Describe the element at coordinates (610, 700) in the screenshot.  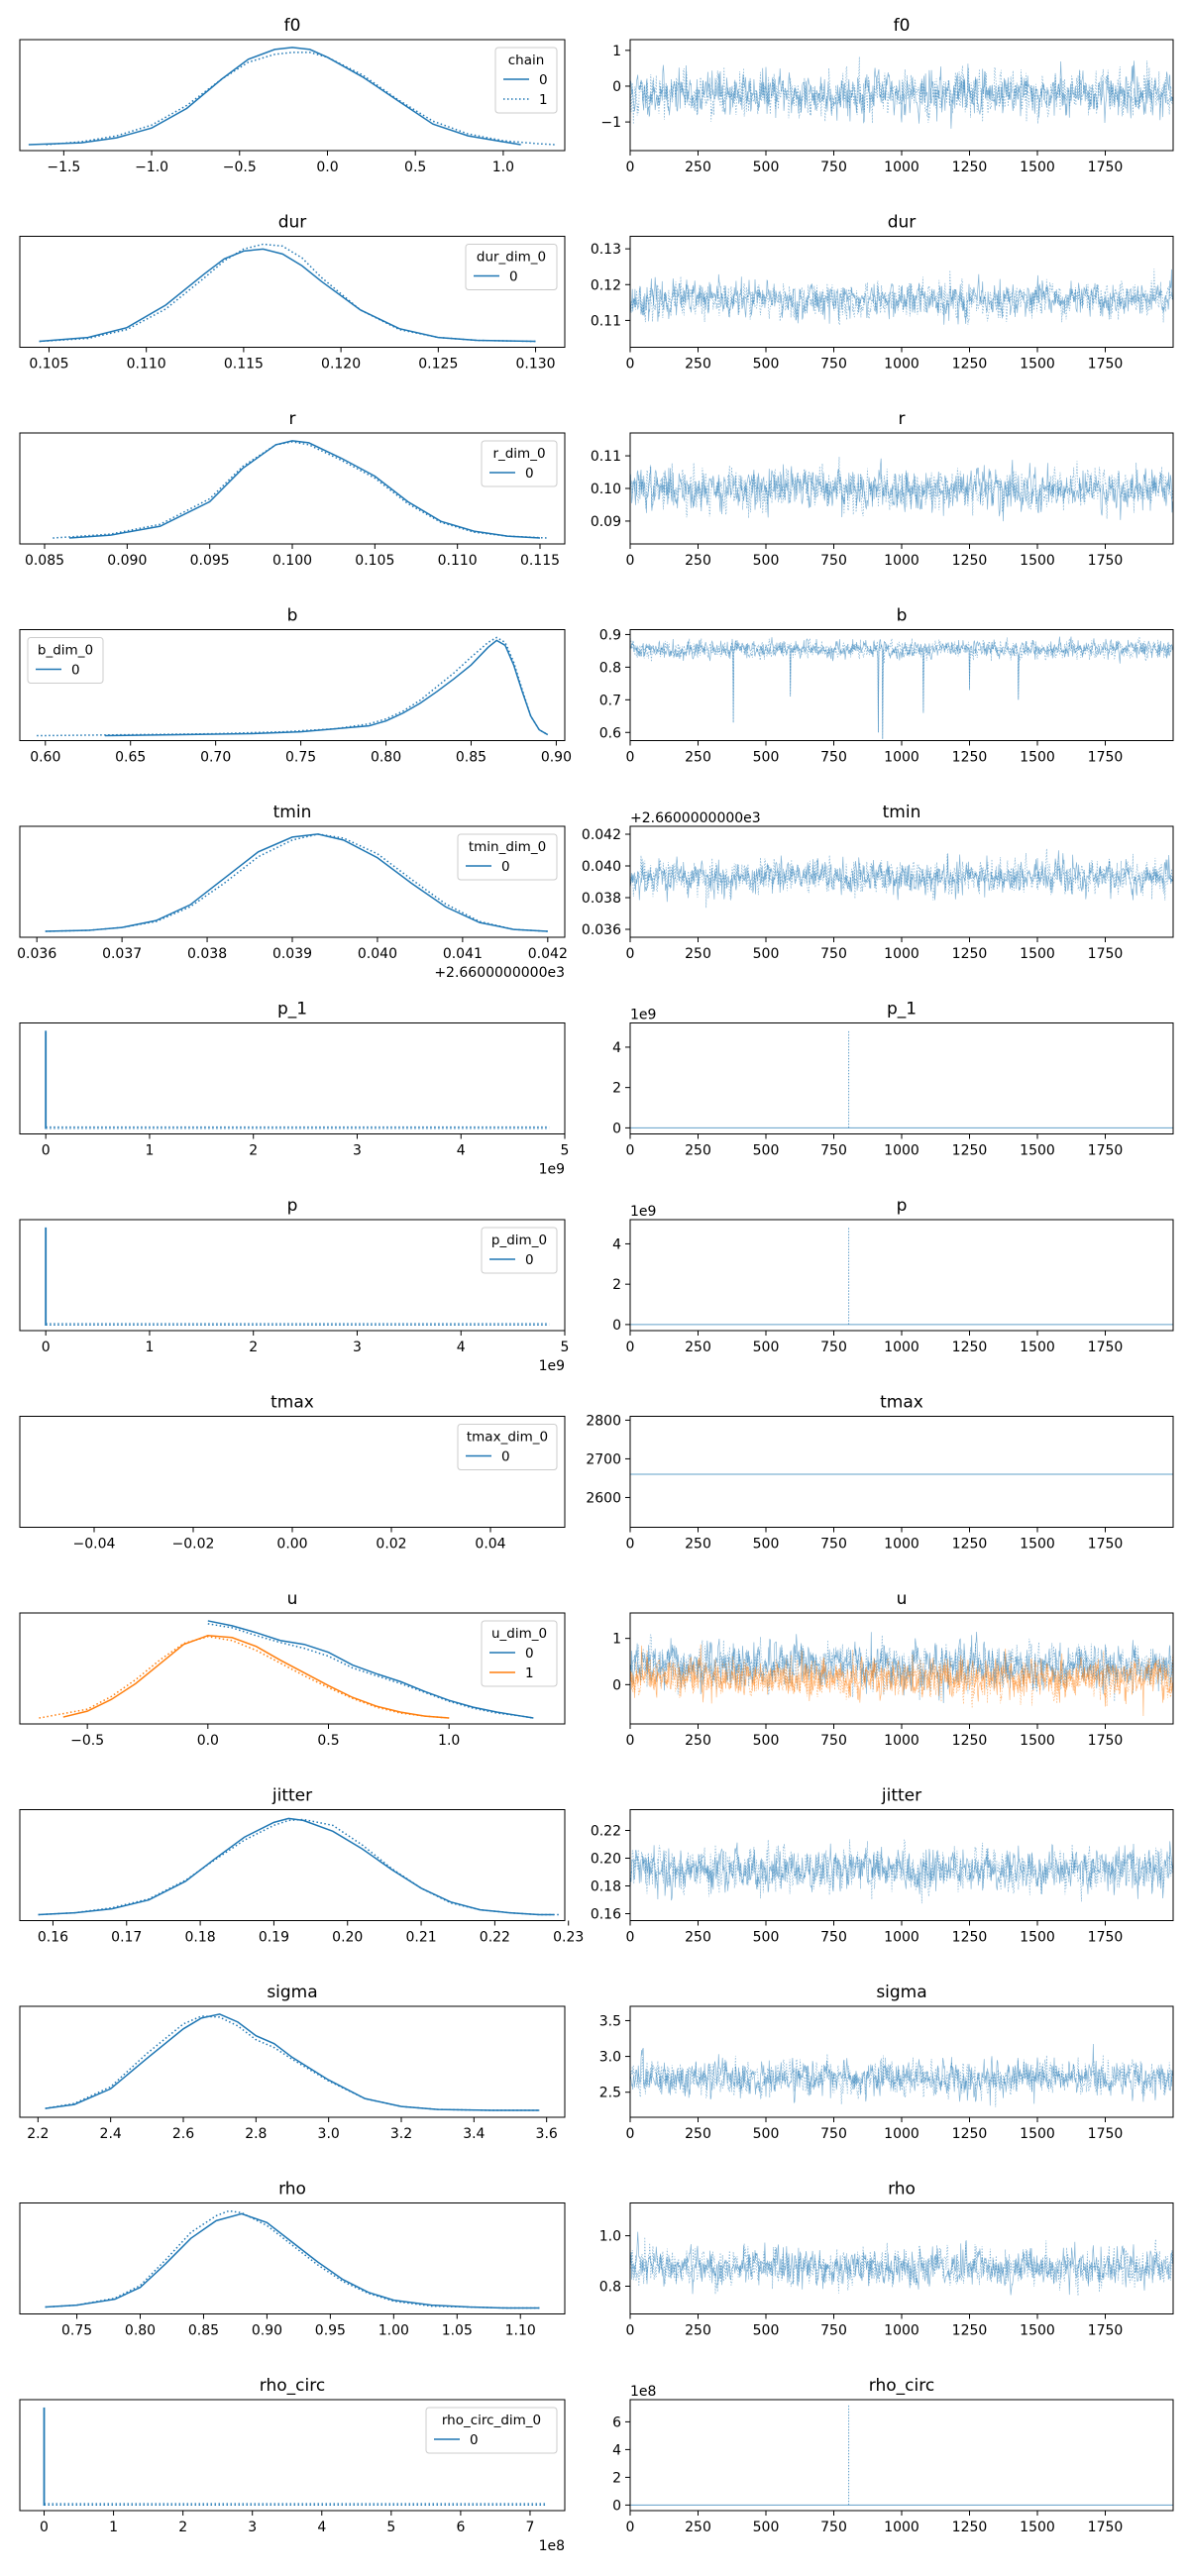
I see `y-tick-label: 0.7` at that location.